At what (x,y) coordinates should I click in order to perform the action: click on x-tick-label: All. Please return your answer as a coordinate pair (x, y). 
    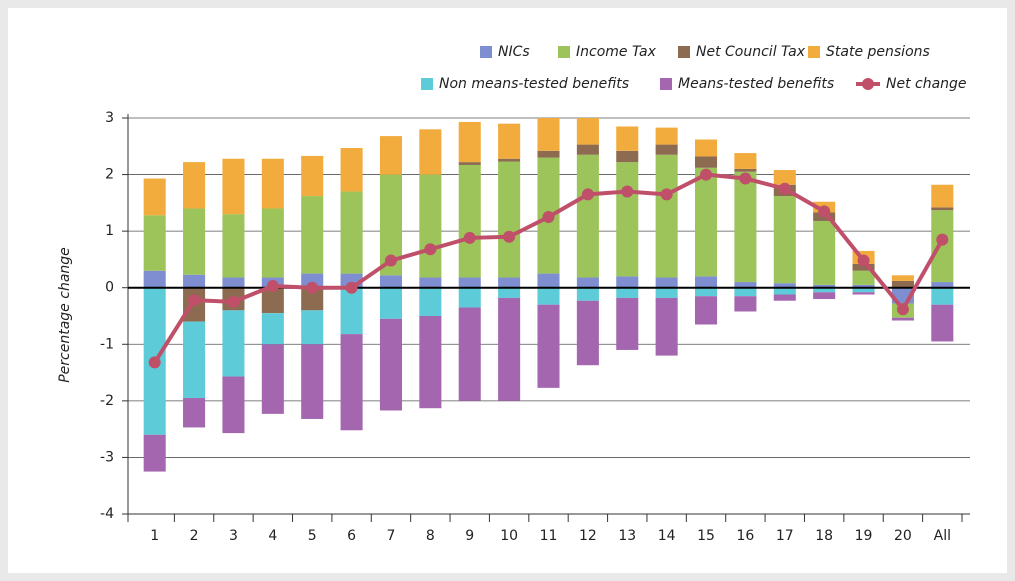
    Looking at the image, I should click on (942, 536).